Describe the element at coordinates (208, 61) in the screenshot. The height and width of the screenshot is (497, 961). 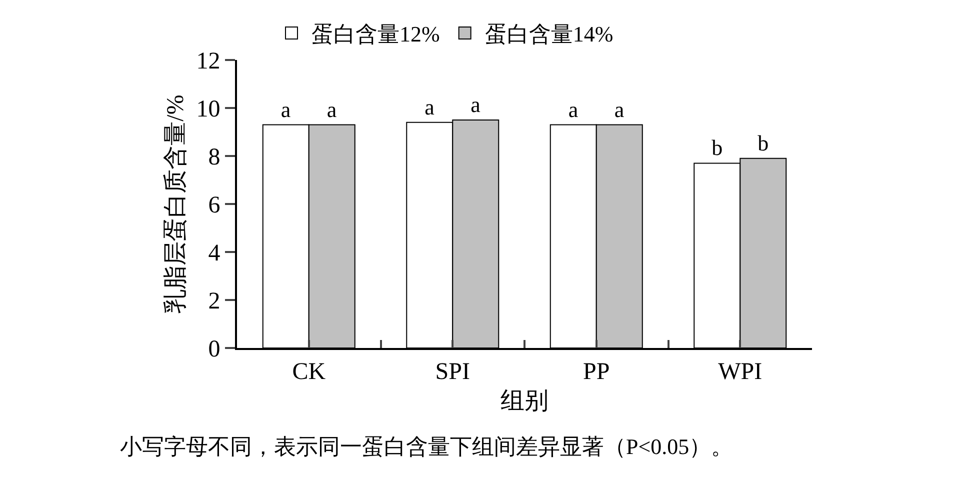
I see `y-tick-label: 12` at that location.